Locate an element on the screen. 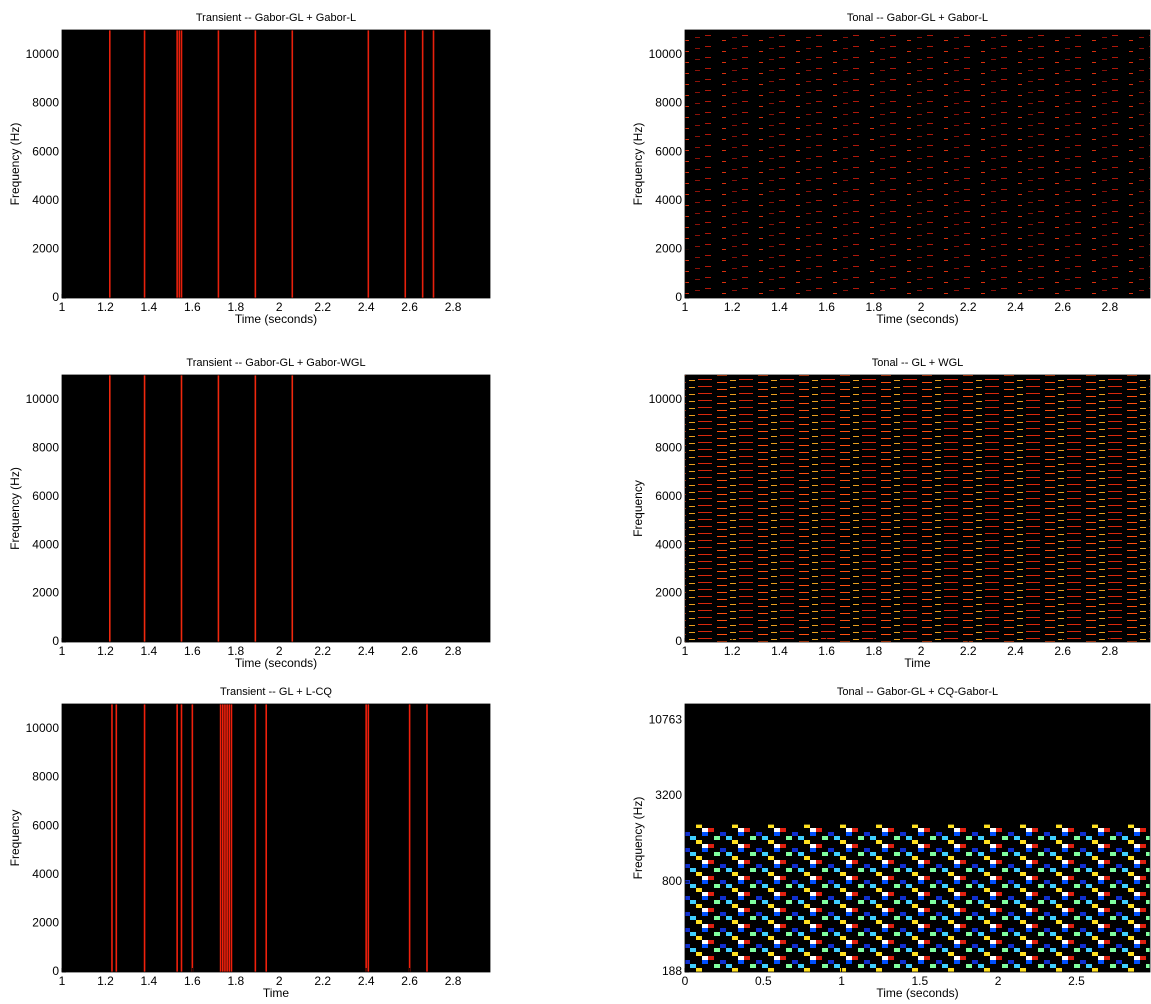 This screenshot has width=1151, height=1004. chart-title: Transient -- Gabor-GL + Gabor-L is located at coordinates (276, 18).